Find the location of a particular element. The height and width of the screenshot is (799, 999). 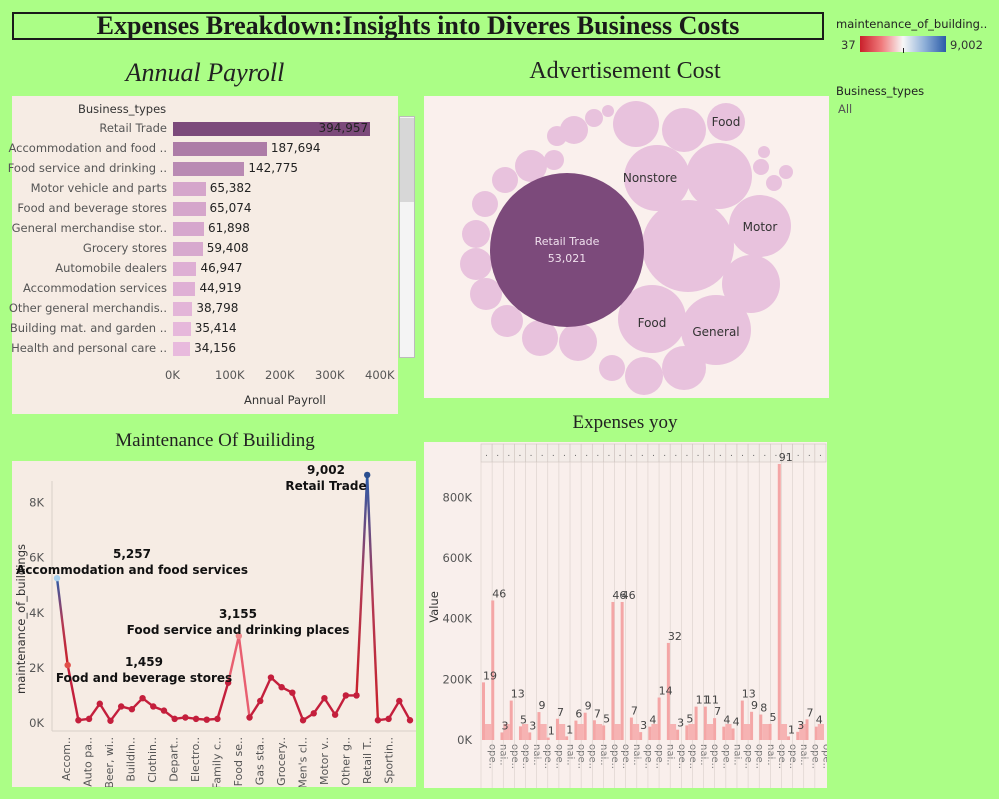

payroll-bar-value: 34,156 is located at coordinates (215, 348).